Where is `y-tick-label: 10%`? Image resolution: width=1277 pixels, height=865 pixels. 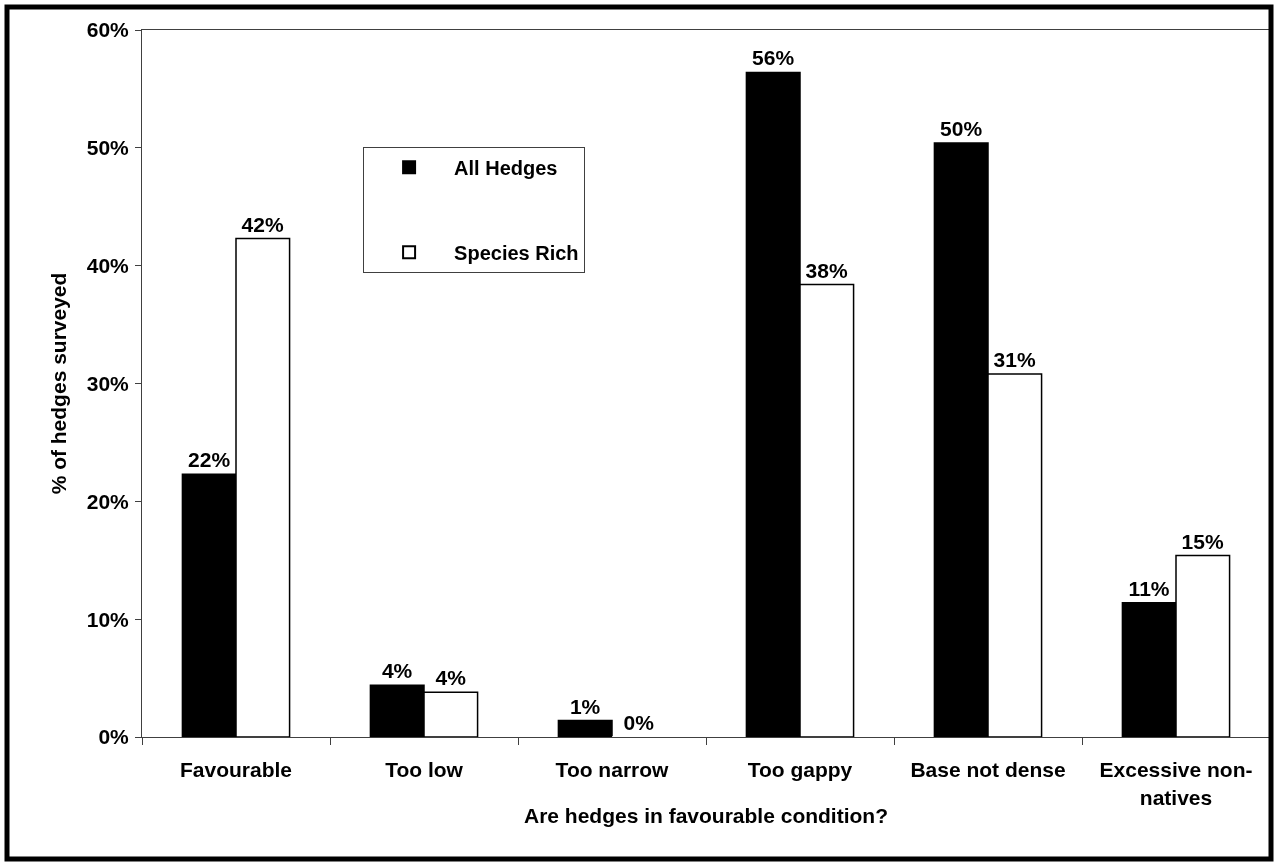 y-tick-label: 10% is located at coordinates (108, 619).